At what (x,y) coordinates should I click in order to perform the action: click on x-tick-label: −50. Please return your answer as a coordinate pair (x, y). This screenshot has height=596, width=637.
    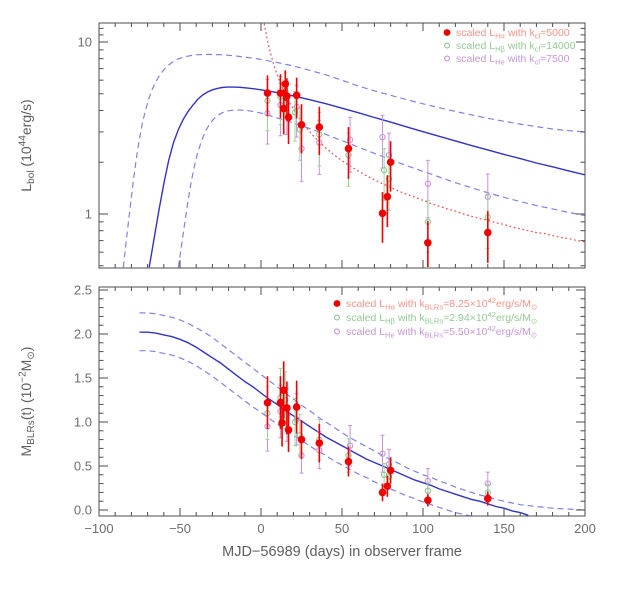
    Looking at the image, I should click on (180, 528).